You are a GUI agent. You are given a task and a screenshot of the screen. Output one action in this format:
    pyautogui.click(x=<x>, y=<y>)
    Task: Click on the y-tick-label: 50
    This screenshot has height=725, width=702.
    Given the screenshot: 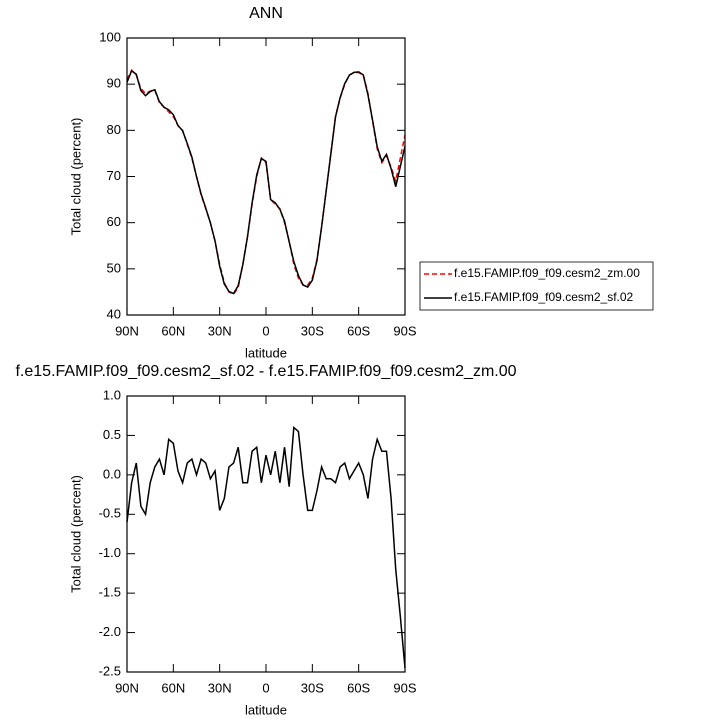 What is the action you would take?
    pyautogui.click(x=114, y=267)
    